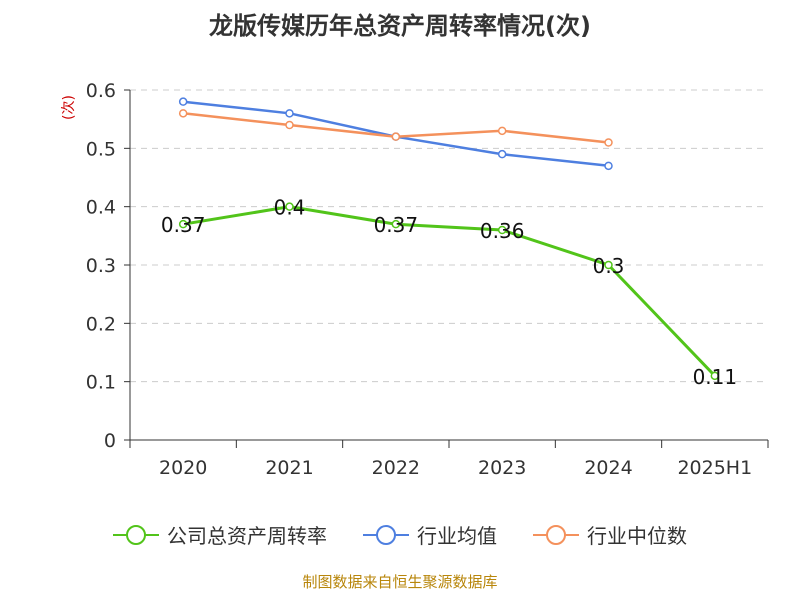  What do you see at coordinates (608, 468) in the screenshot?
I see `x-tick-label: 2024` at bounding box center [608, 468].